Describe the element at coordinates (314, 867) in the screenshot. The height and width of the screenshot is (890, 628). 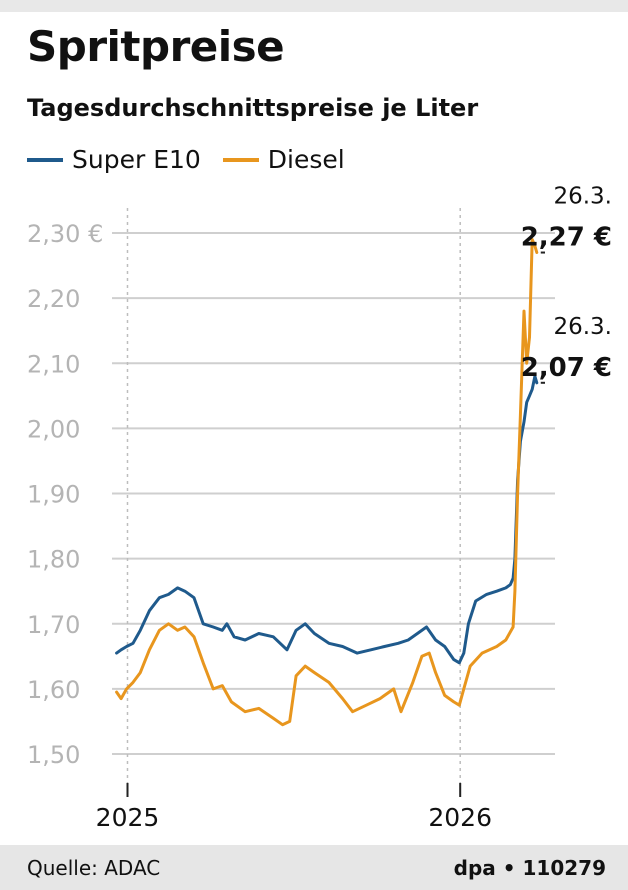
I see `footer: Quelle: ADAC dpa • 110279` at that location.